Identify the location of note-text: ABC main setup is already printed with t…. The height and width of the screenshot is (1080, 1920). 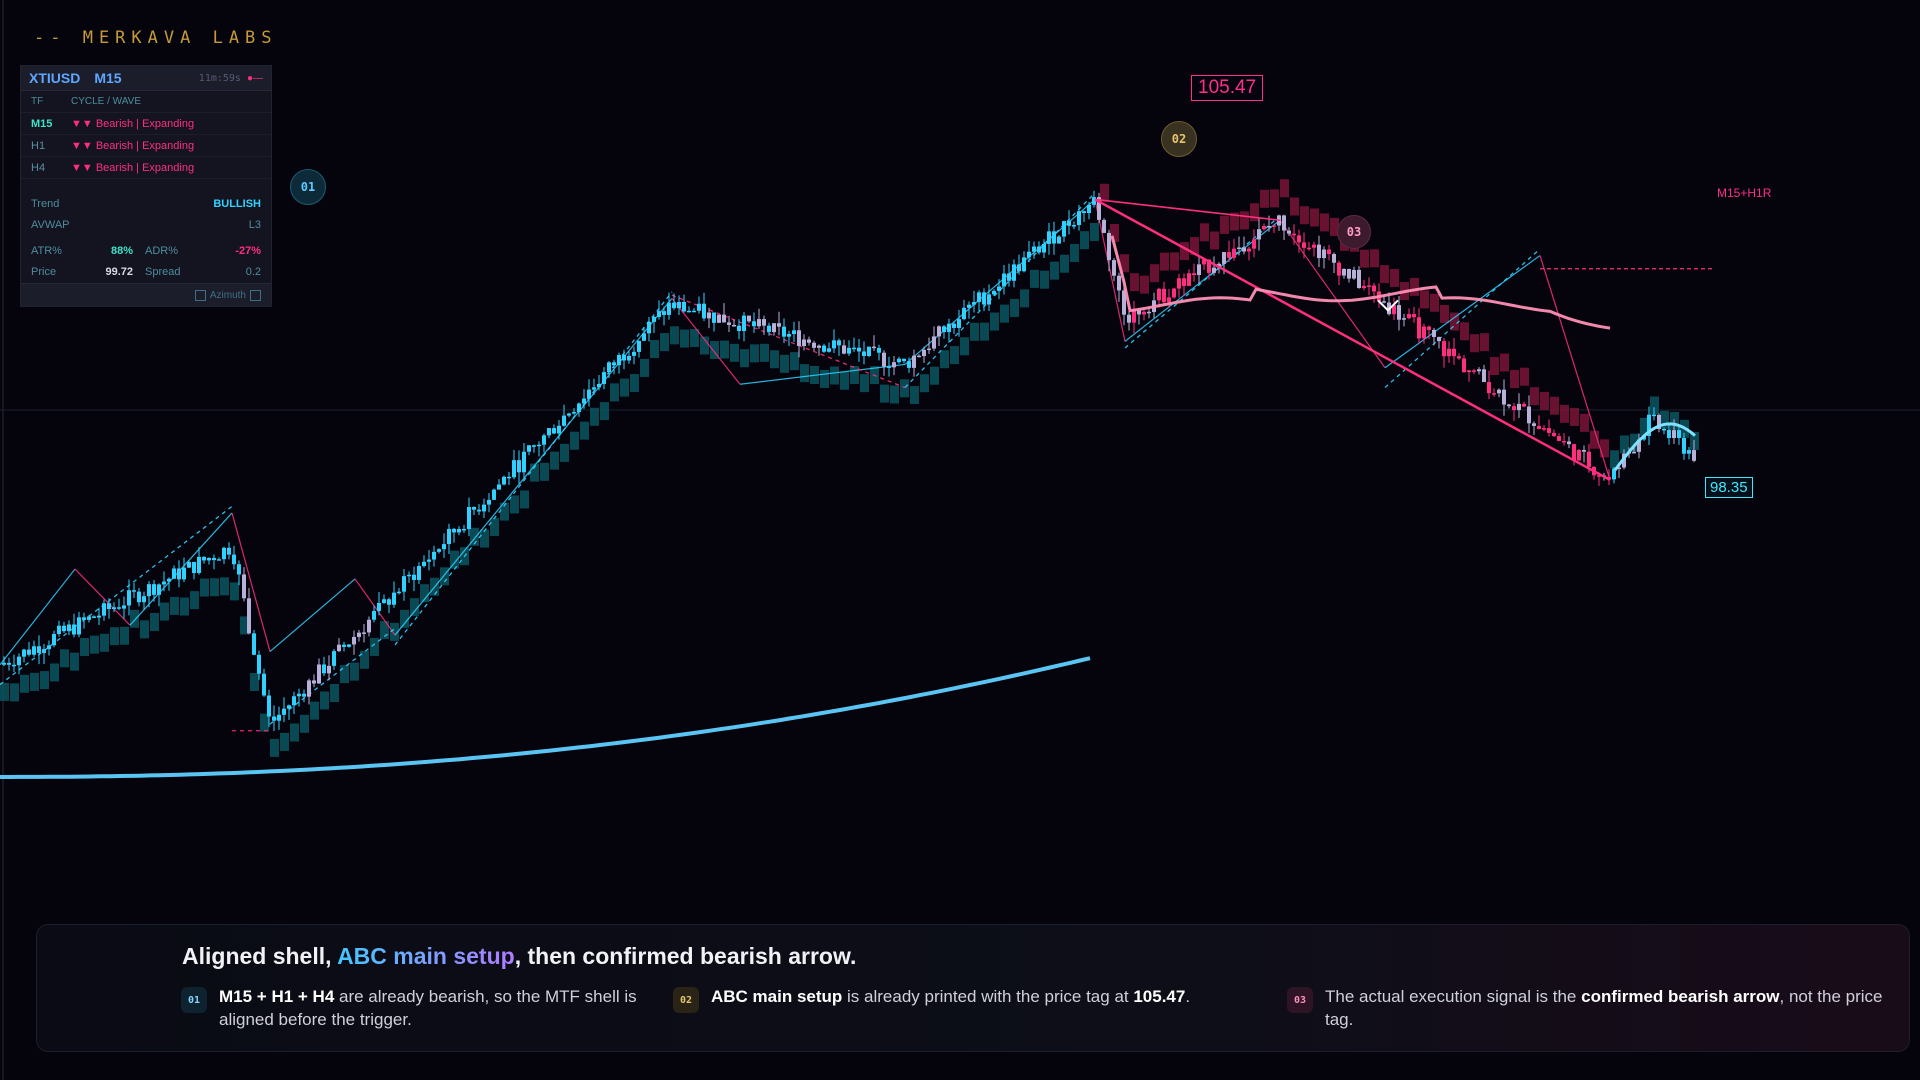
(950, 999).